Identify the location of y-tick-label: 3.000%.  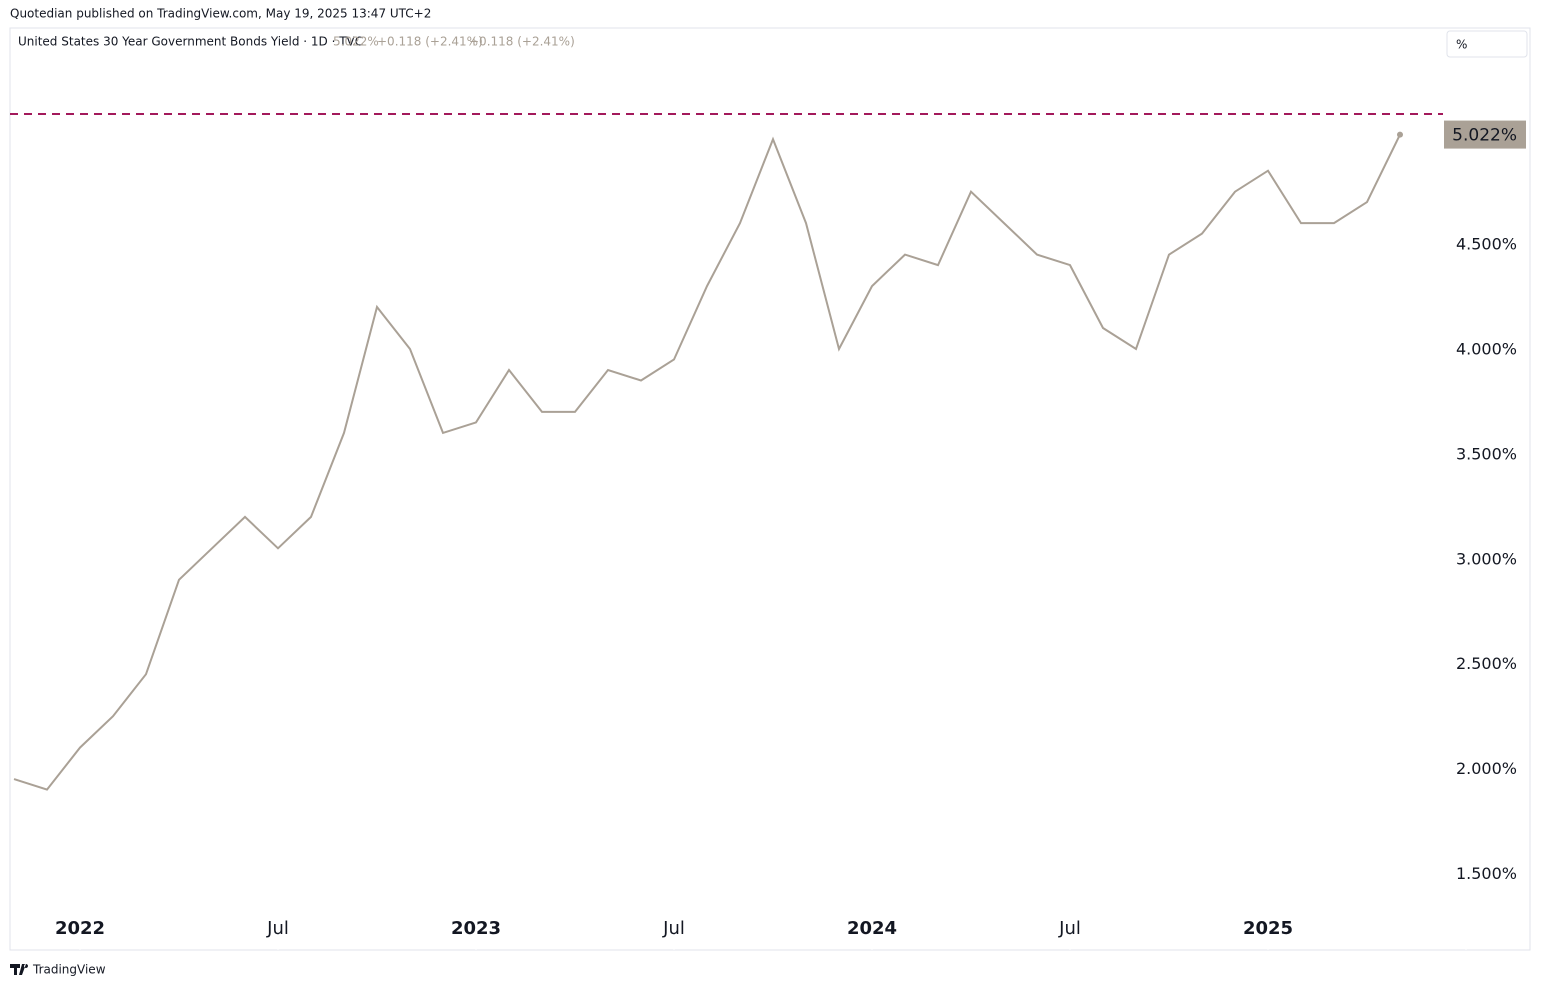
(1486, 558).